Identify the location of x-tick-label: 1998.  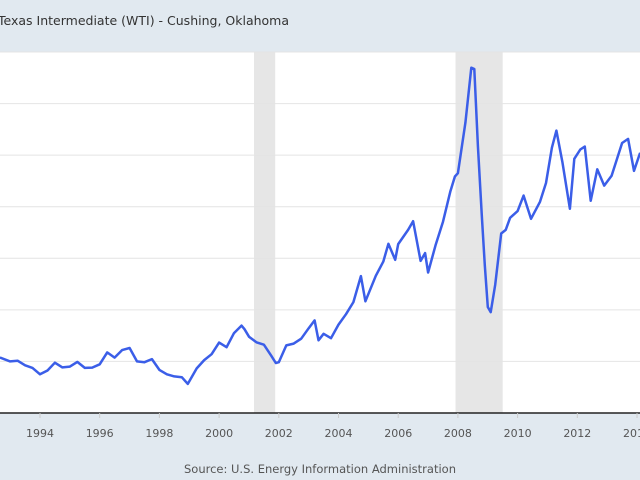
(159, 433).